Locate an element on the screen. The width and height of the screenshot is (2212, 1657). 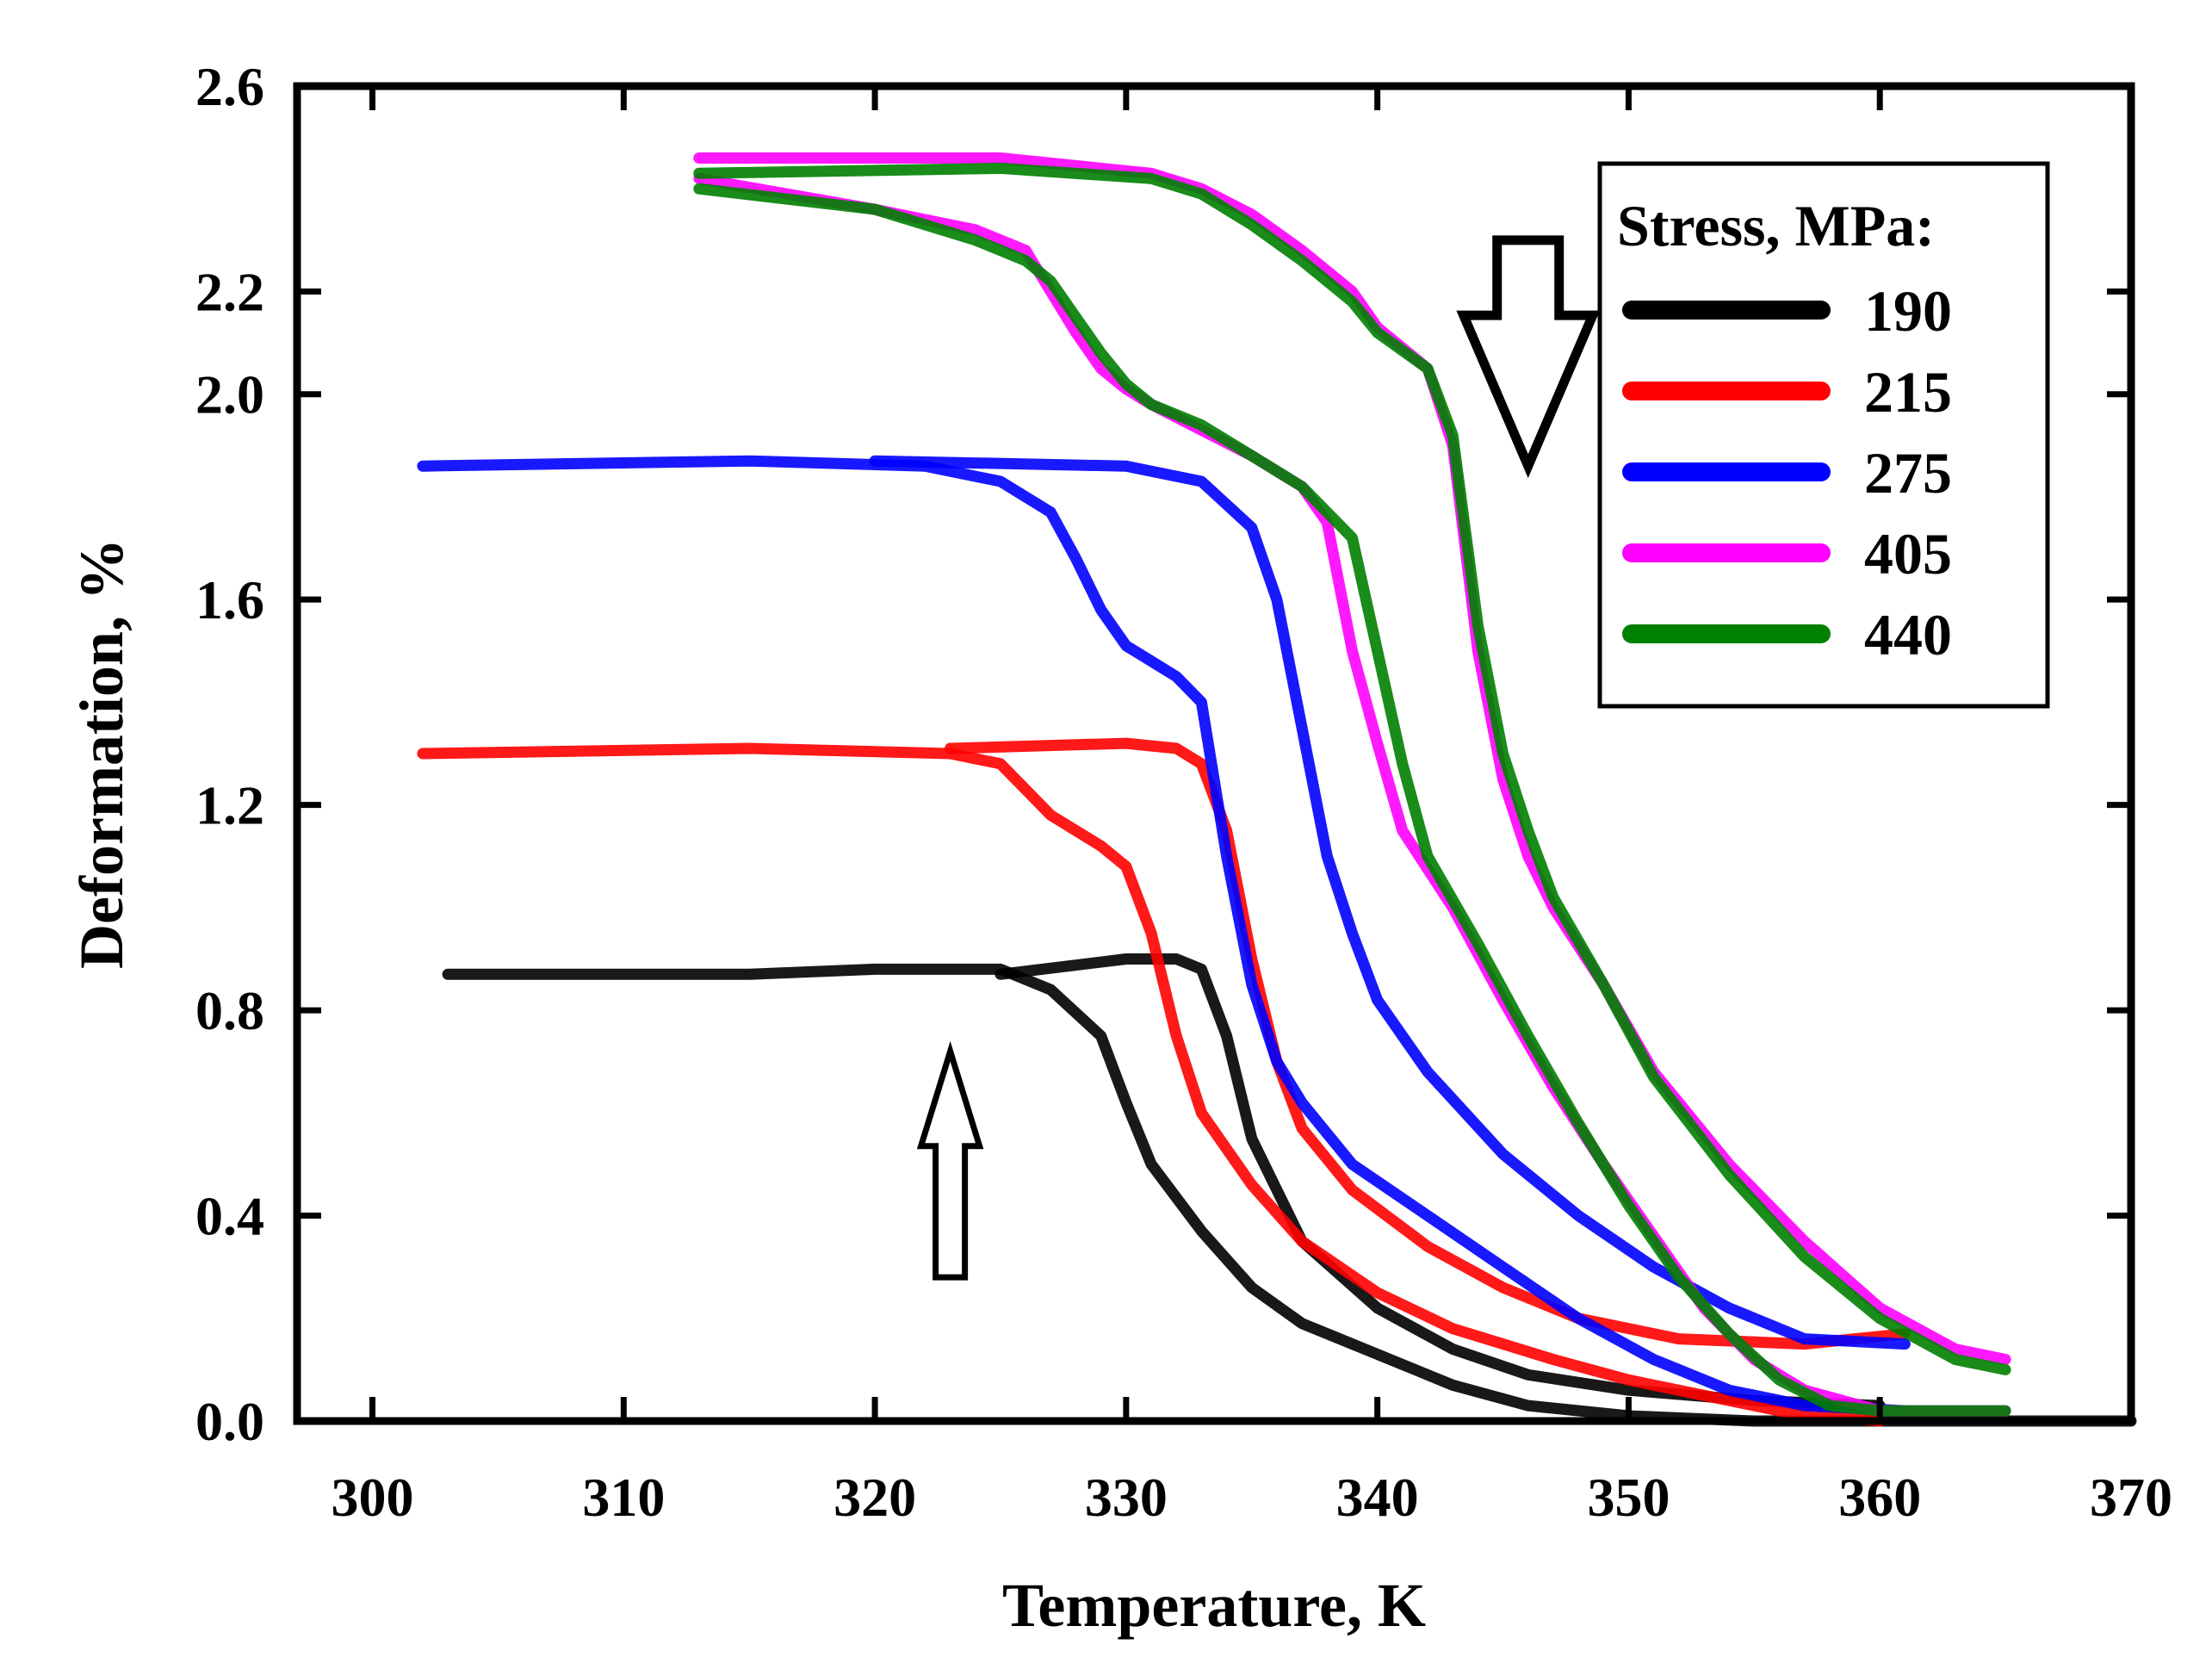
x-tick-label: 310 is located at coordinates (623, 1498).